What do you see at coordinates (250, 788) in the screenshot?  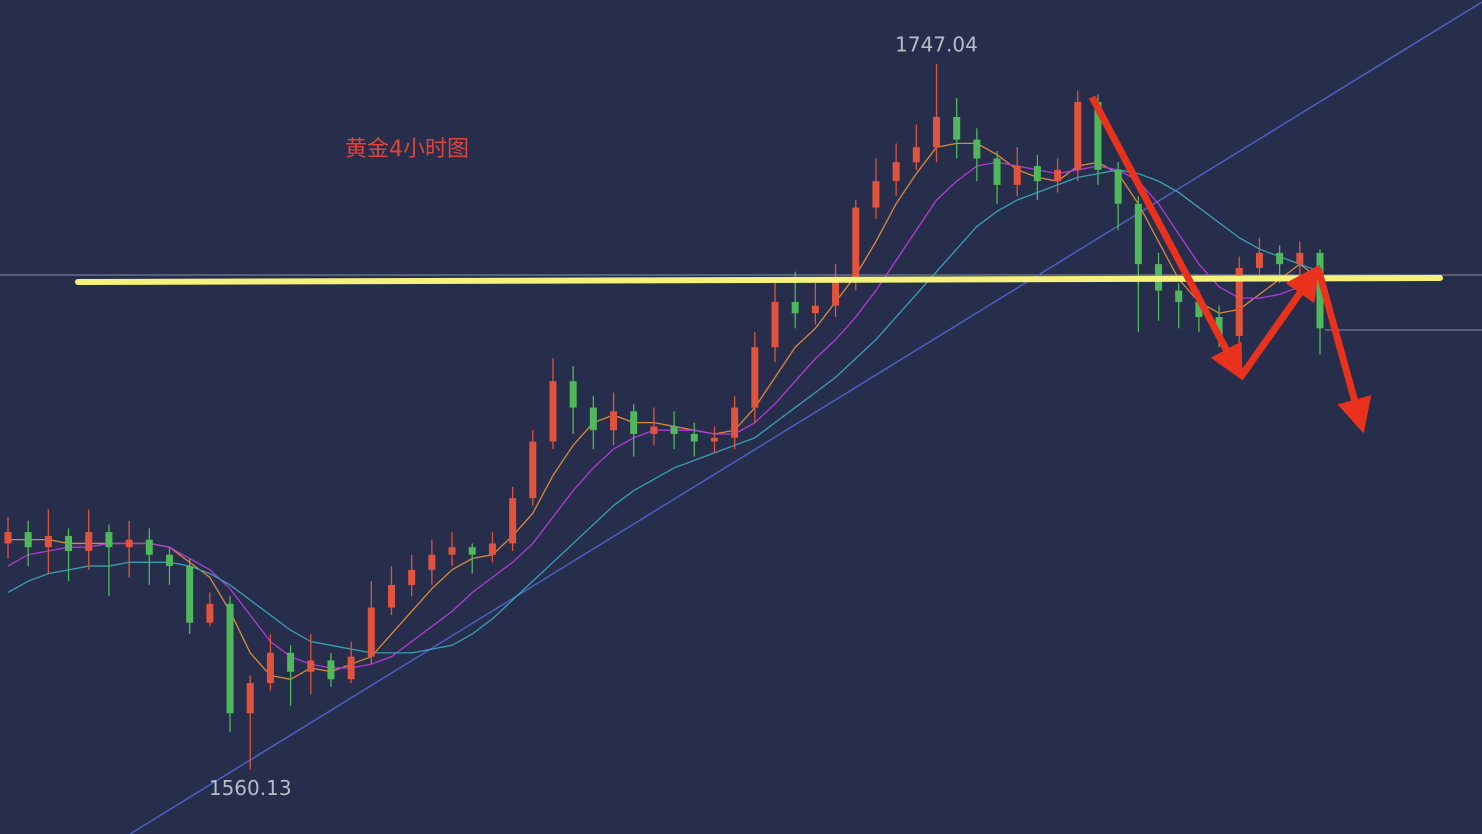 I see `price-annotation: 1560.13` at bounding box center [250, 788].